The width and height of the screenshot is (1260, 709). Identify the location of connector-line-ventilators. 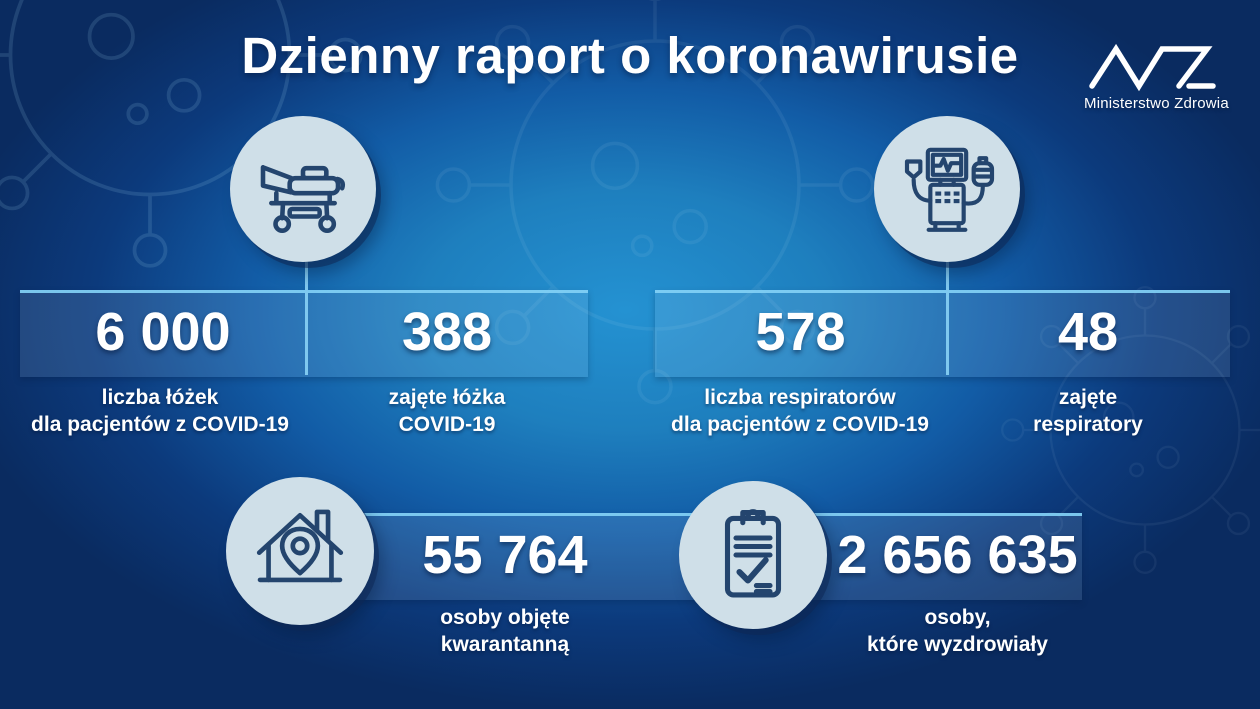
(947, 316).